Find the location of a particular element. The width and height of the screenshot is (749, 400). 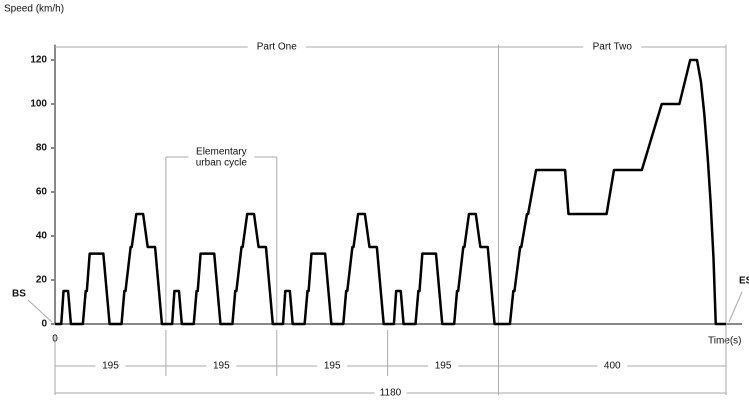

y-tick-label: 100 is located at coordinates (38, 104).